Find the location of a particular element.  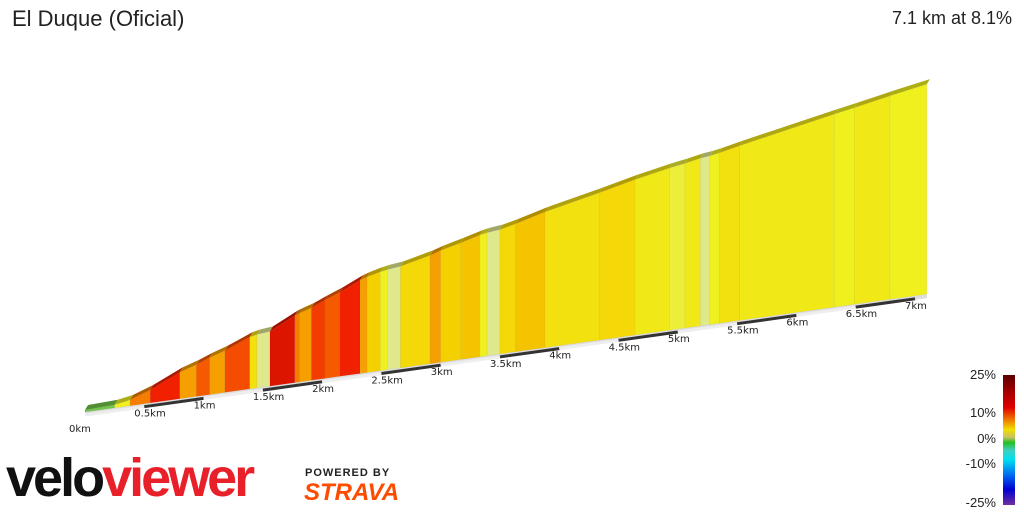

distance-tick-label: 0km is located at coordinates (80, 429).